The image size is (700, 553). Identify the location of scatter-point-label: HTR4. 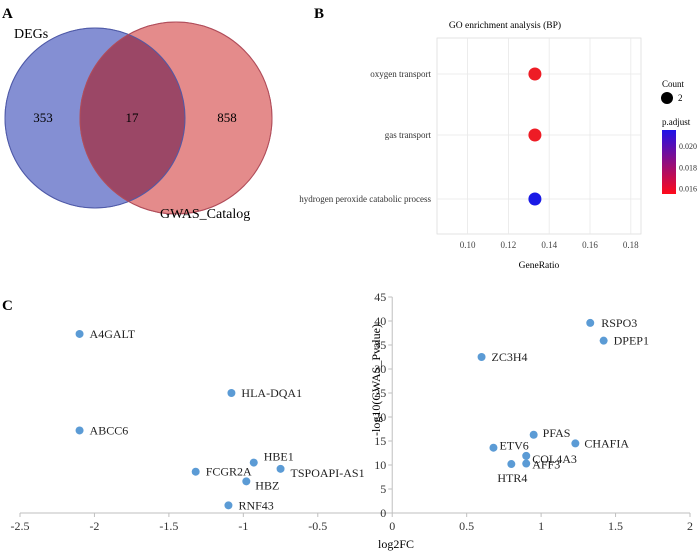
(512, 478).